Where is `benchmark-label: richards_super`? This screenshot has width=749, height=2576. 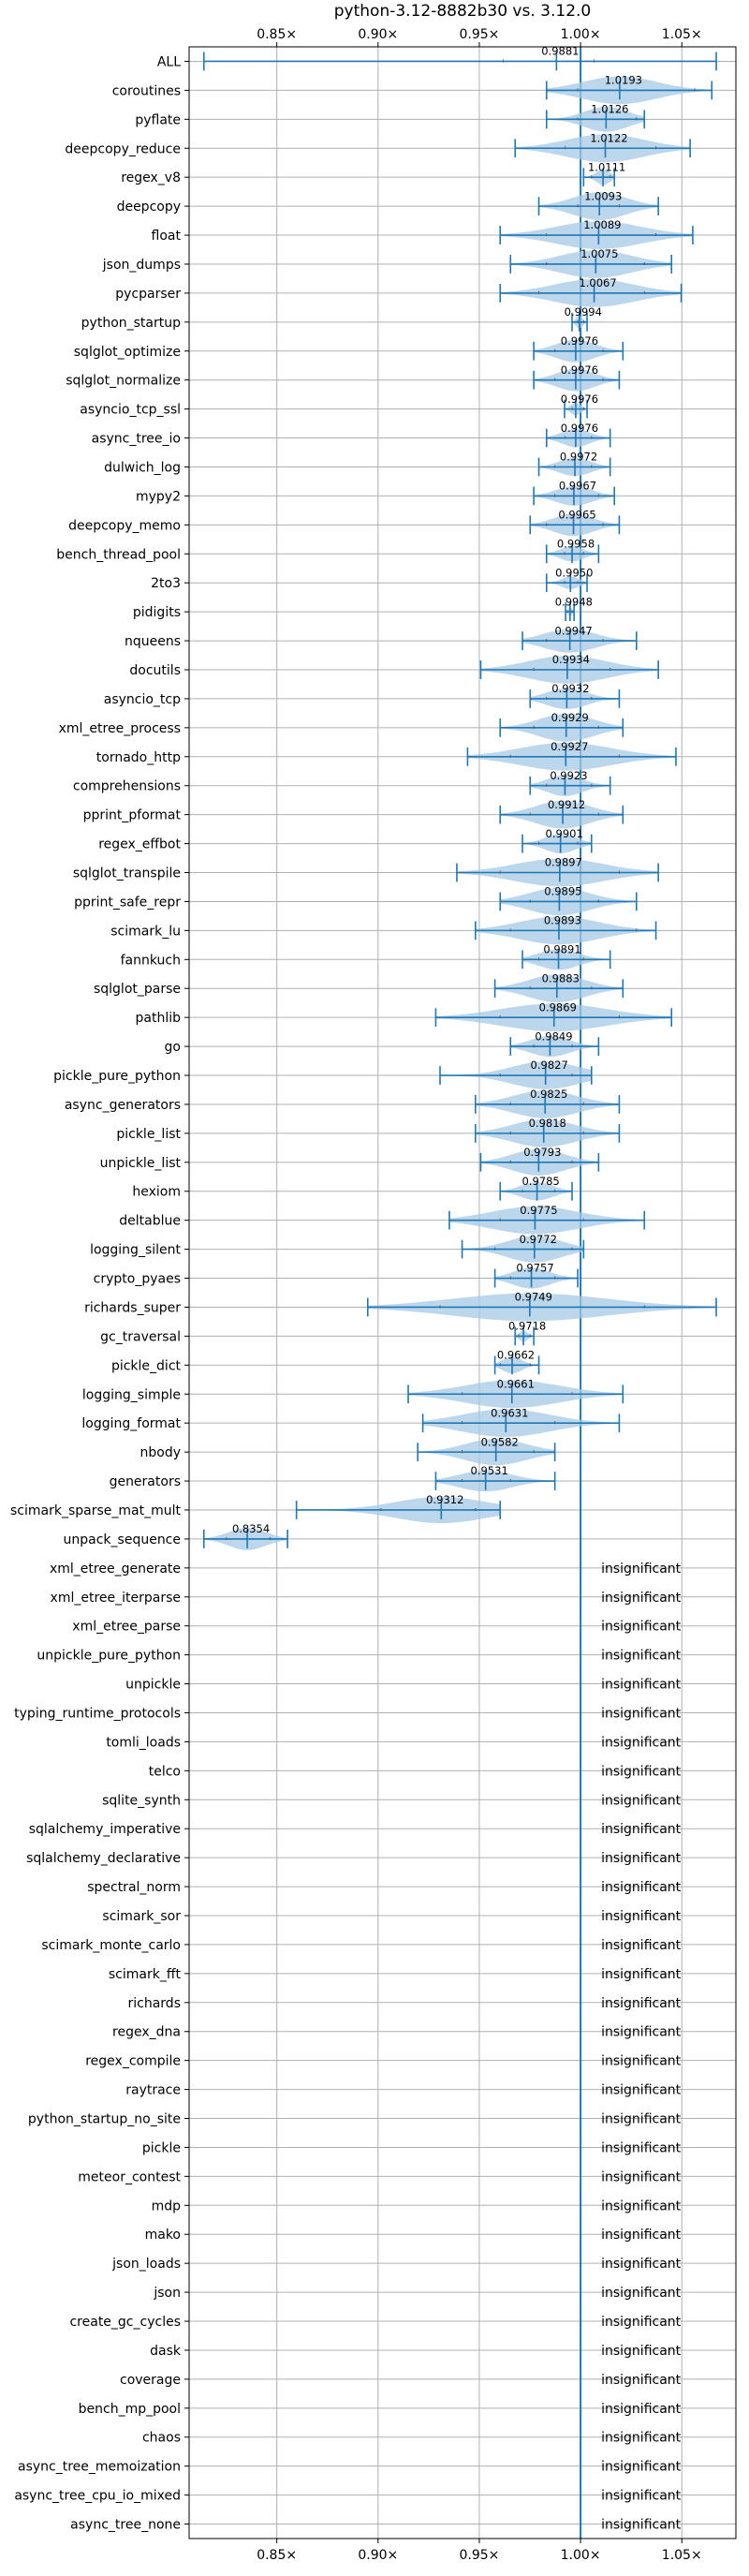
benchmark-label: richards_super is located at coordinates (132, 1308).